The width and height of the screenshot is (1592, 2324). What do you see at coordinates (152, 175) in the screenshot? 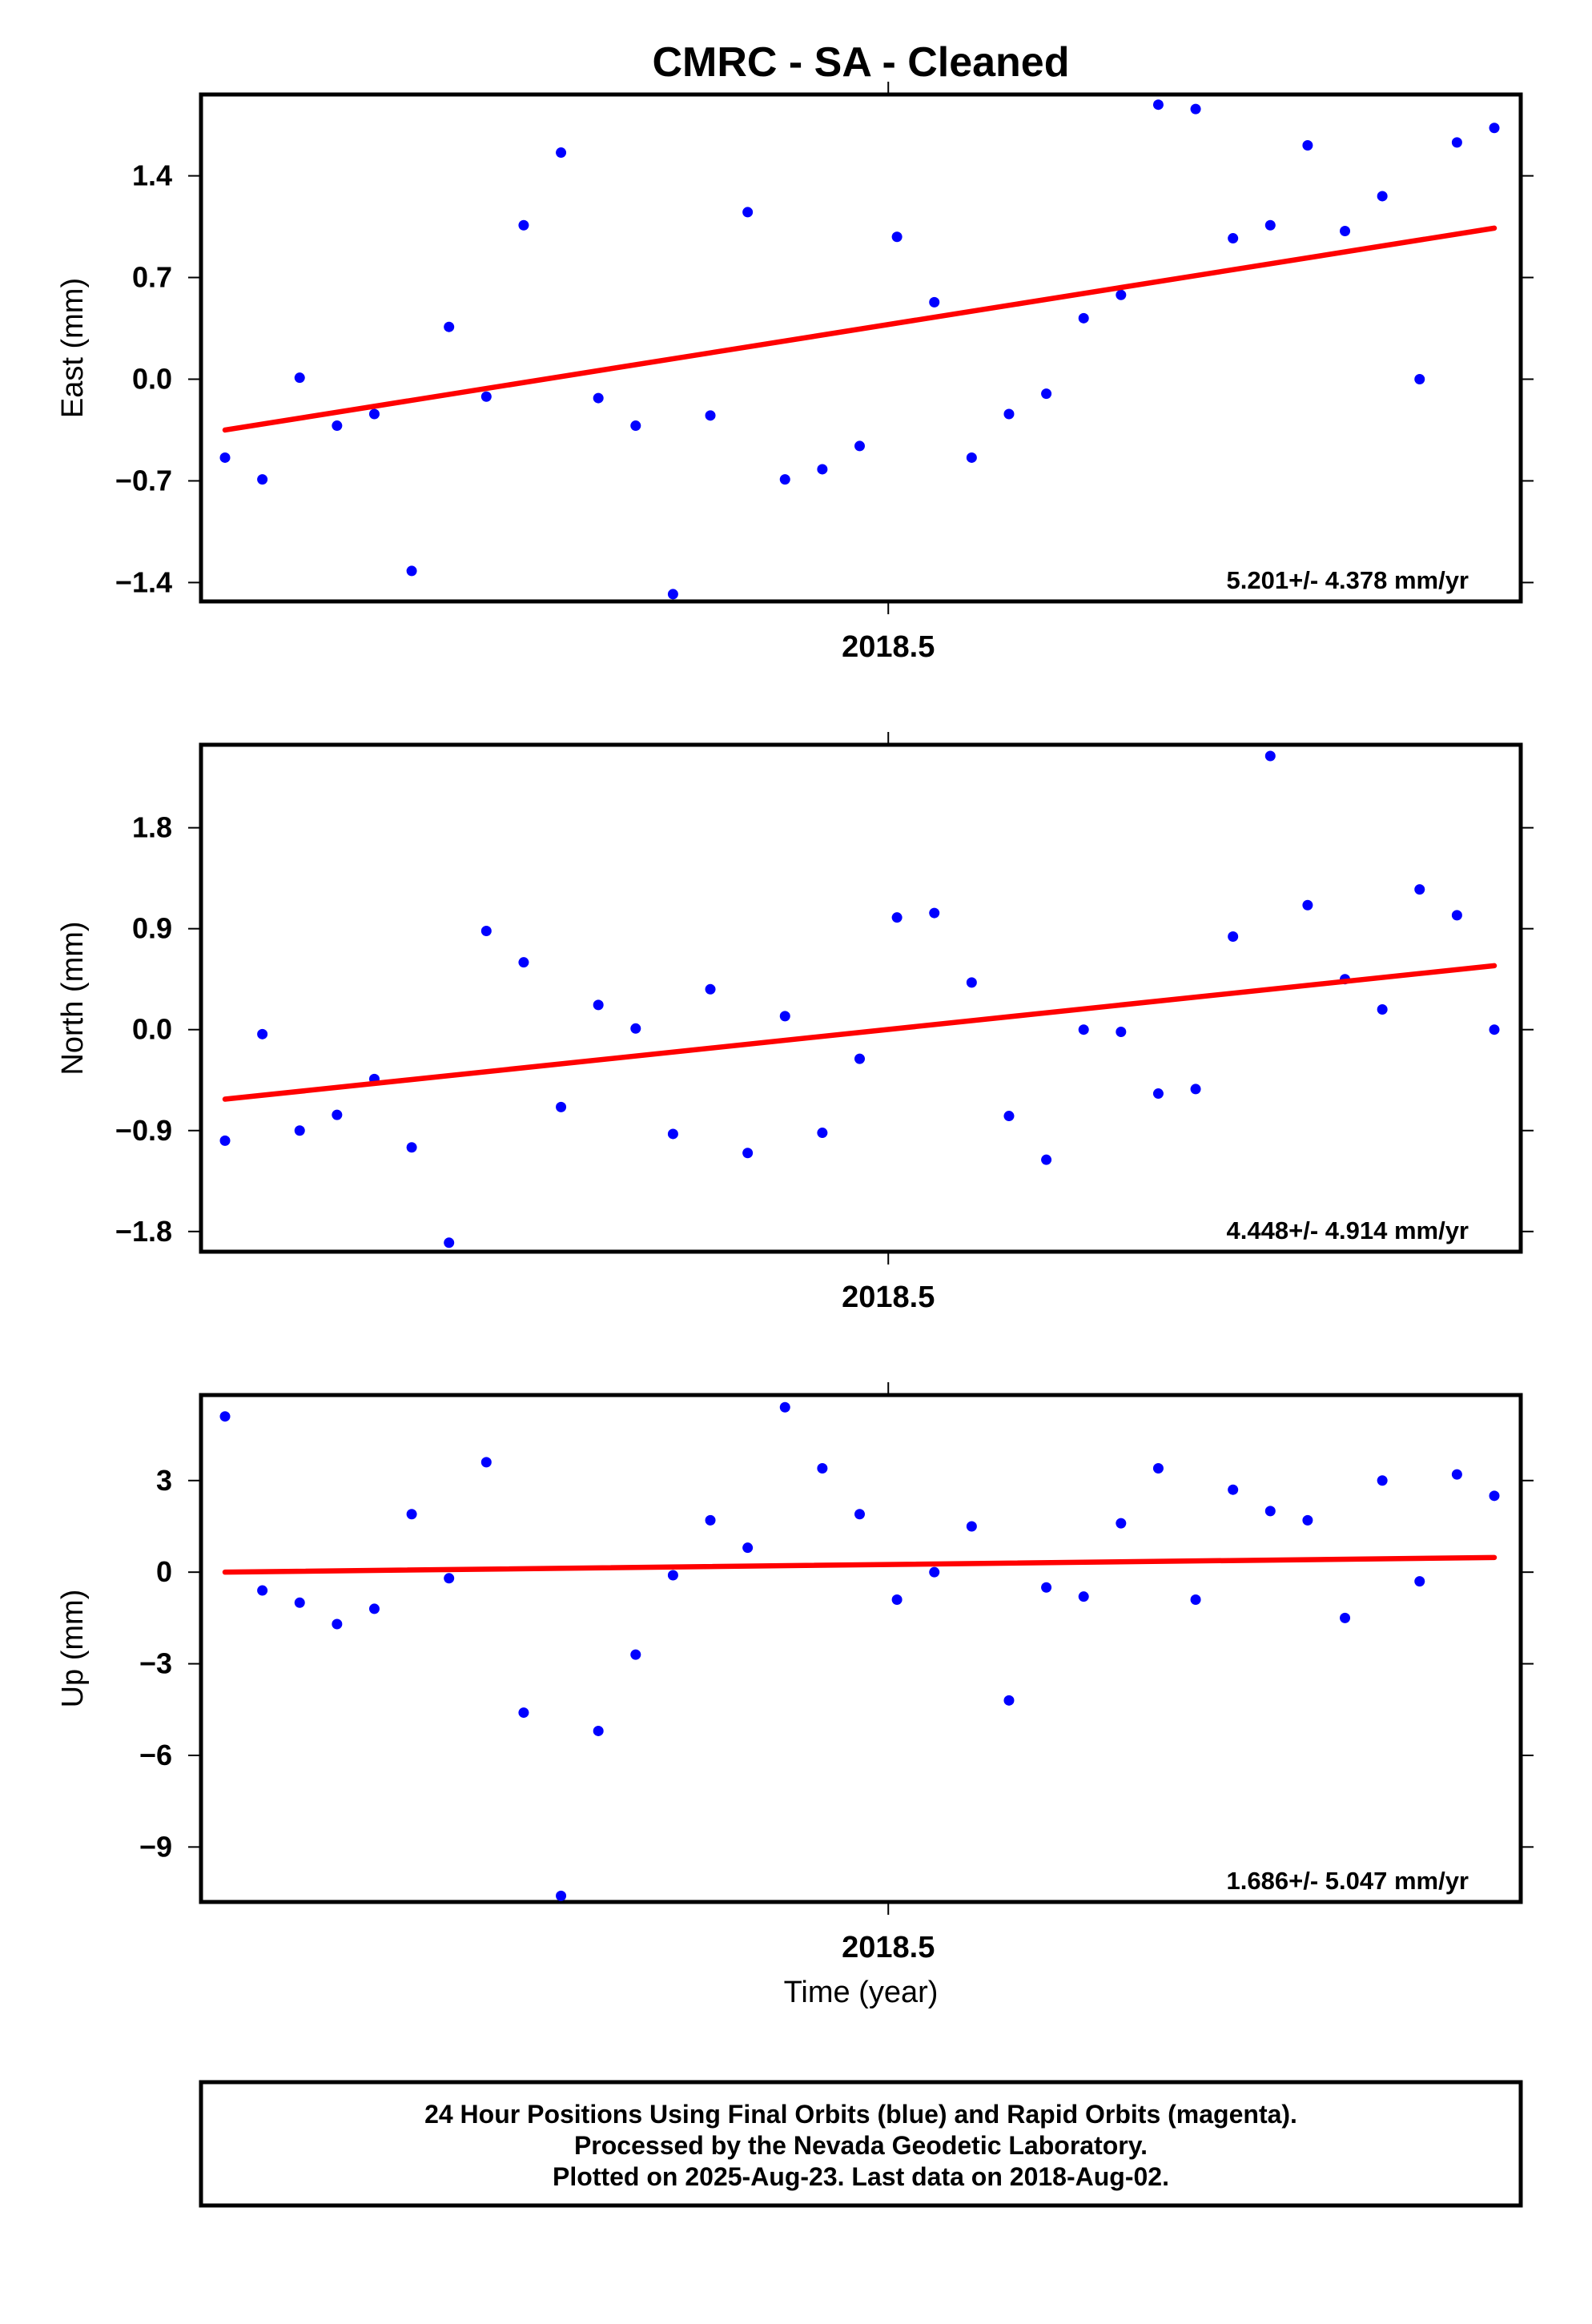
I see `y-tick-label: 1.4` at bounding box center [152, 175].